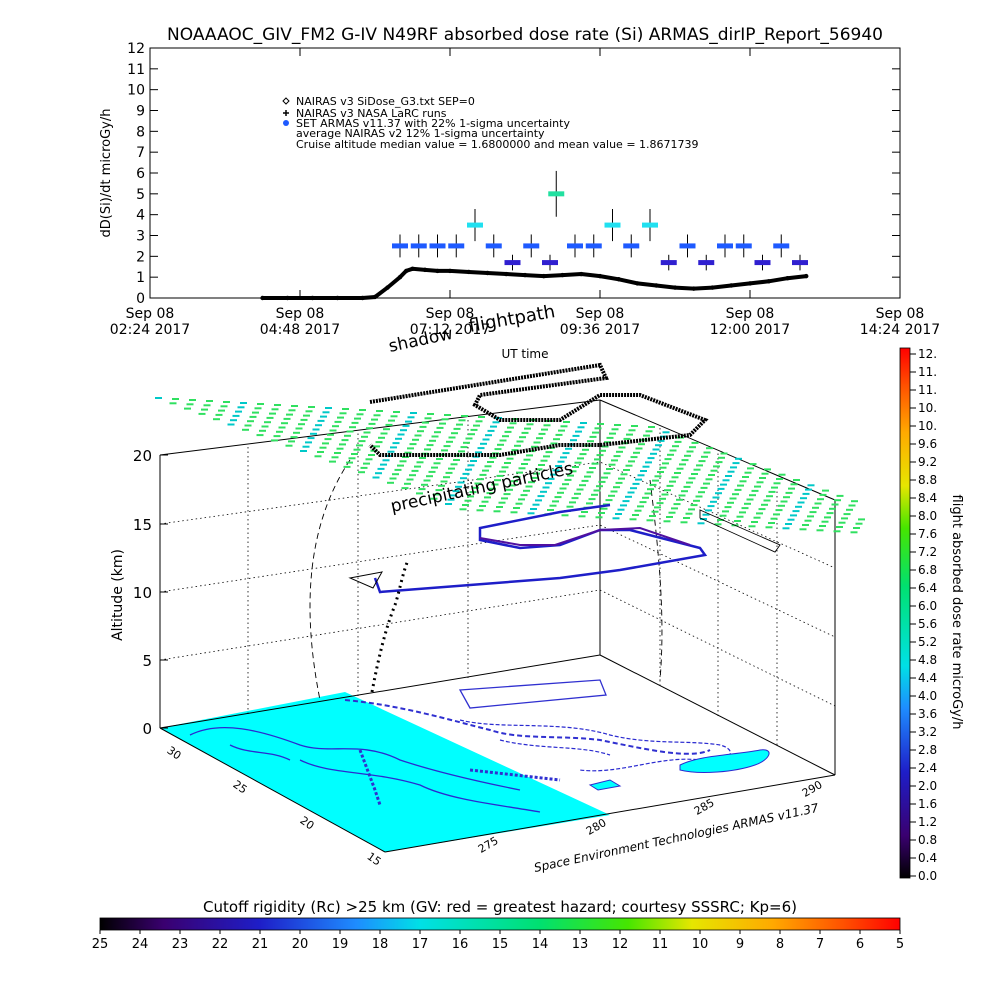 The width and height of the screenshot is (1000, 1000). What do you see at coordinates (750, 330) in the screenshot?
I see `top-x-tick-label: 12:00 2017` at bounding box center [750, 330].